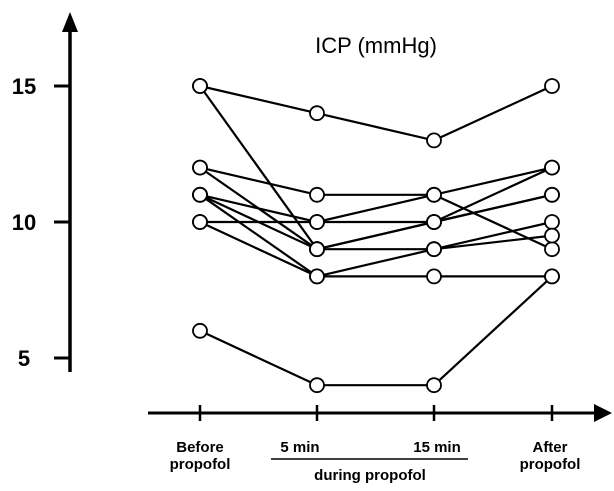  I want to click on y-tick-label: 15, so click(24, 86).